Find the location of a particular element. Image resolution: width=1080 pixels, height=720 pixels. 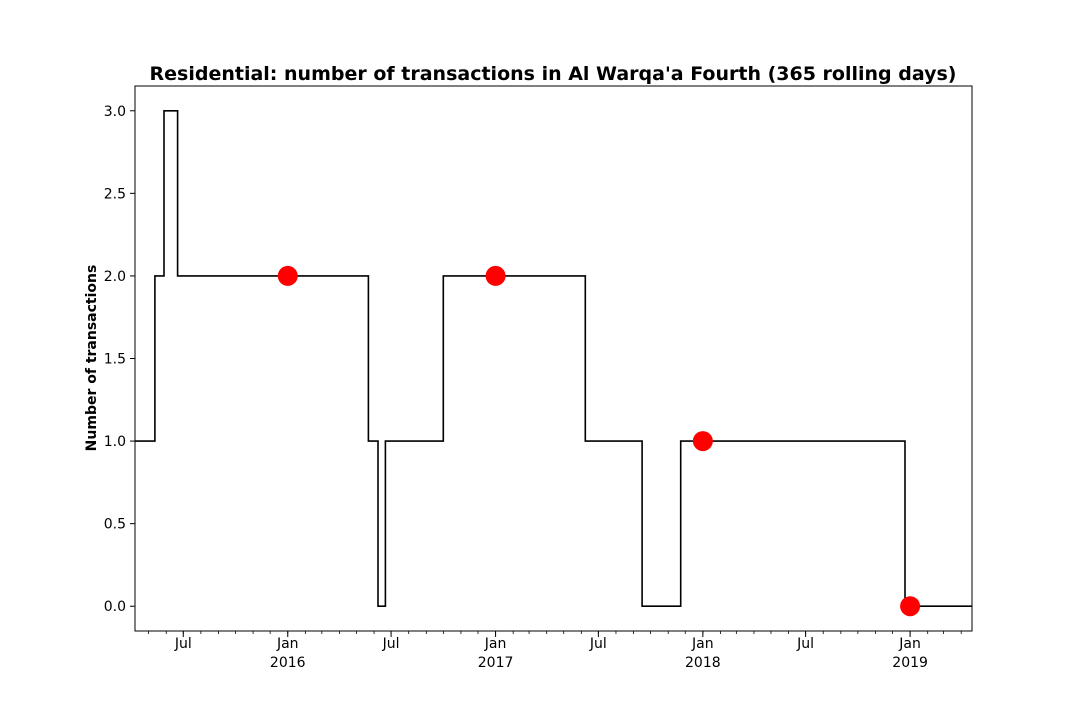

y-tick-label-1: 0.5 is located at coordinates (115, 525).